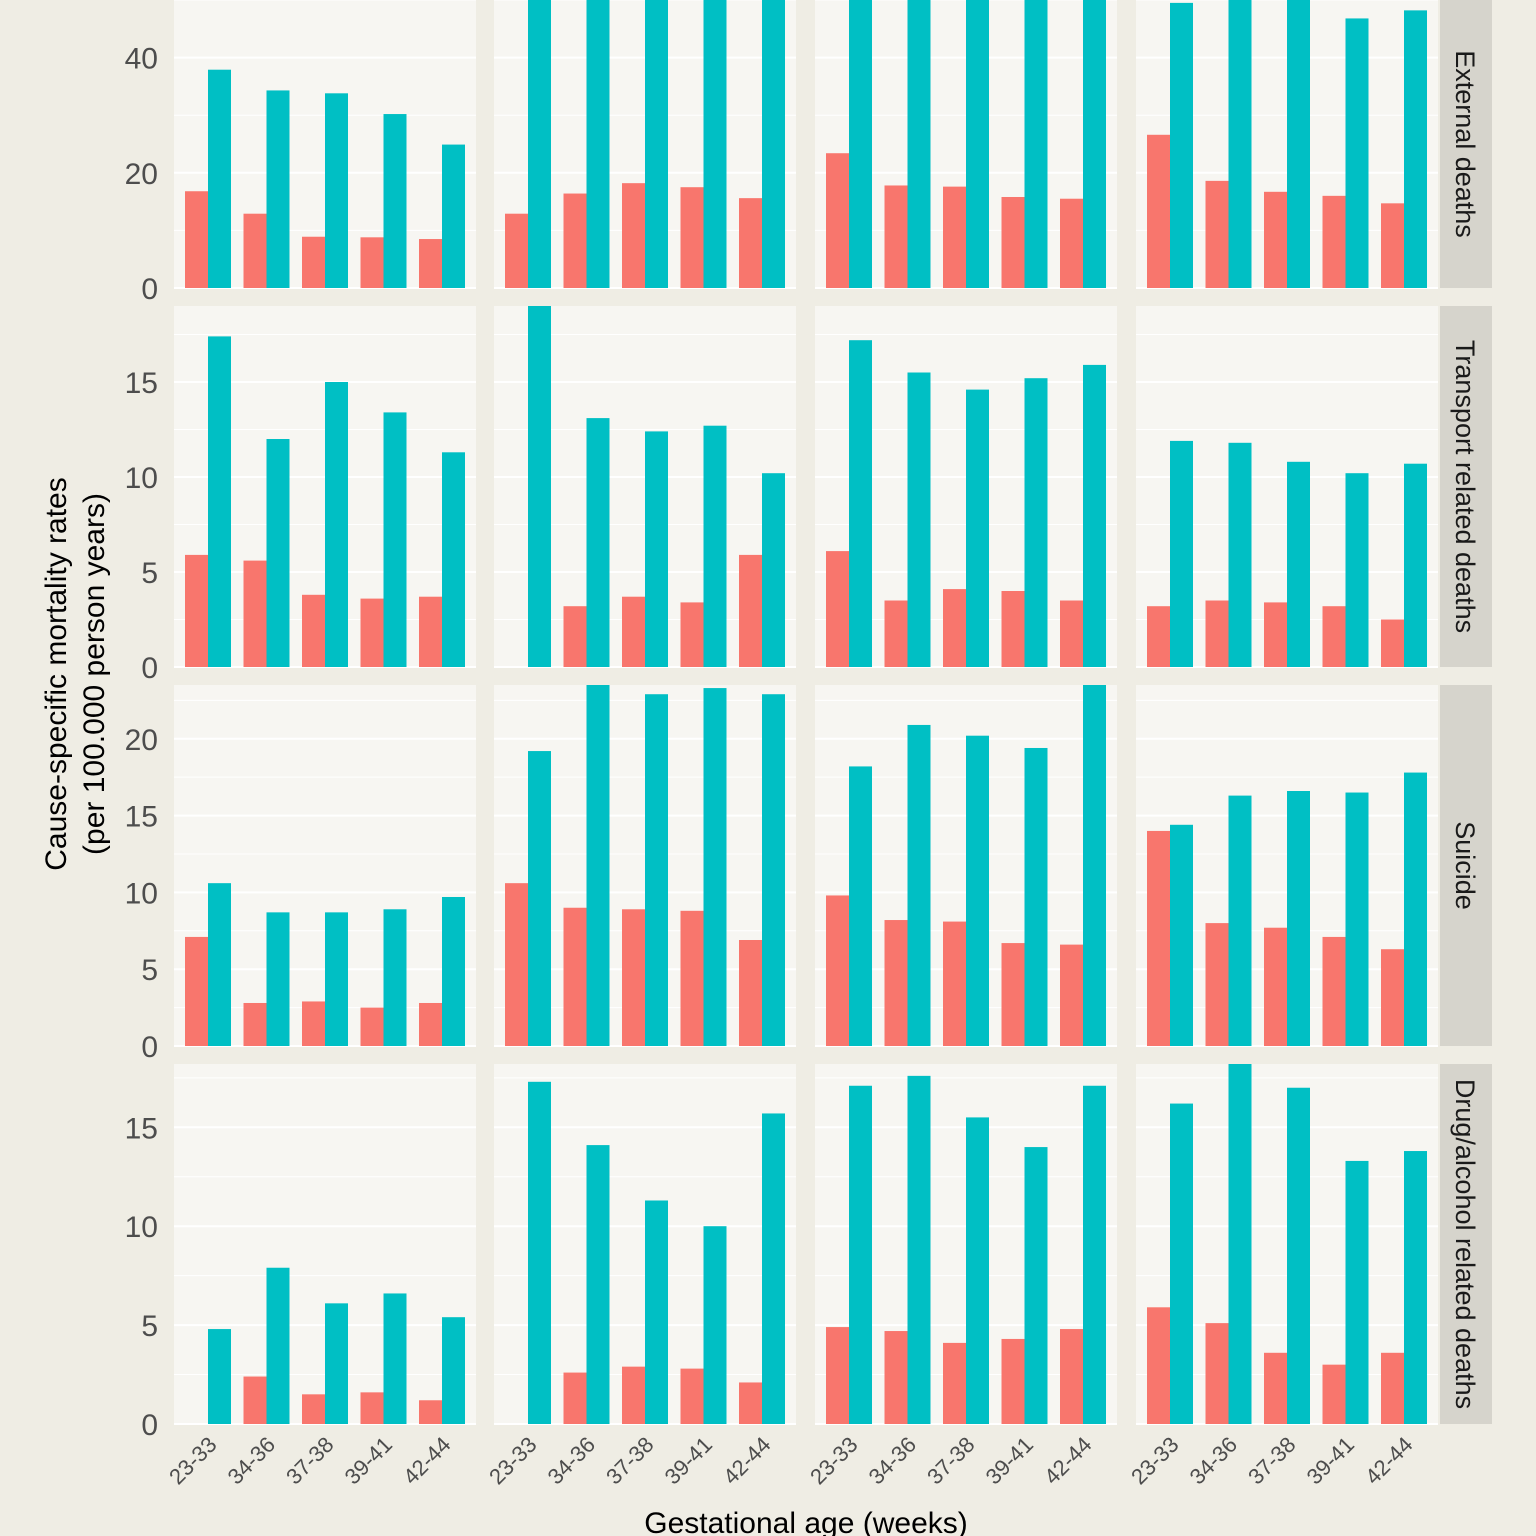 Image resolution: width=1536 pixels, height=1536 pixels. What do you see at coordinates (56, 673) in the screenshot?
I see `y-axis-title-line-1: Cause-specific mortality rates` at bounding box center [56, 673].